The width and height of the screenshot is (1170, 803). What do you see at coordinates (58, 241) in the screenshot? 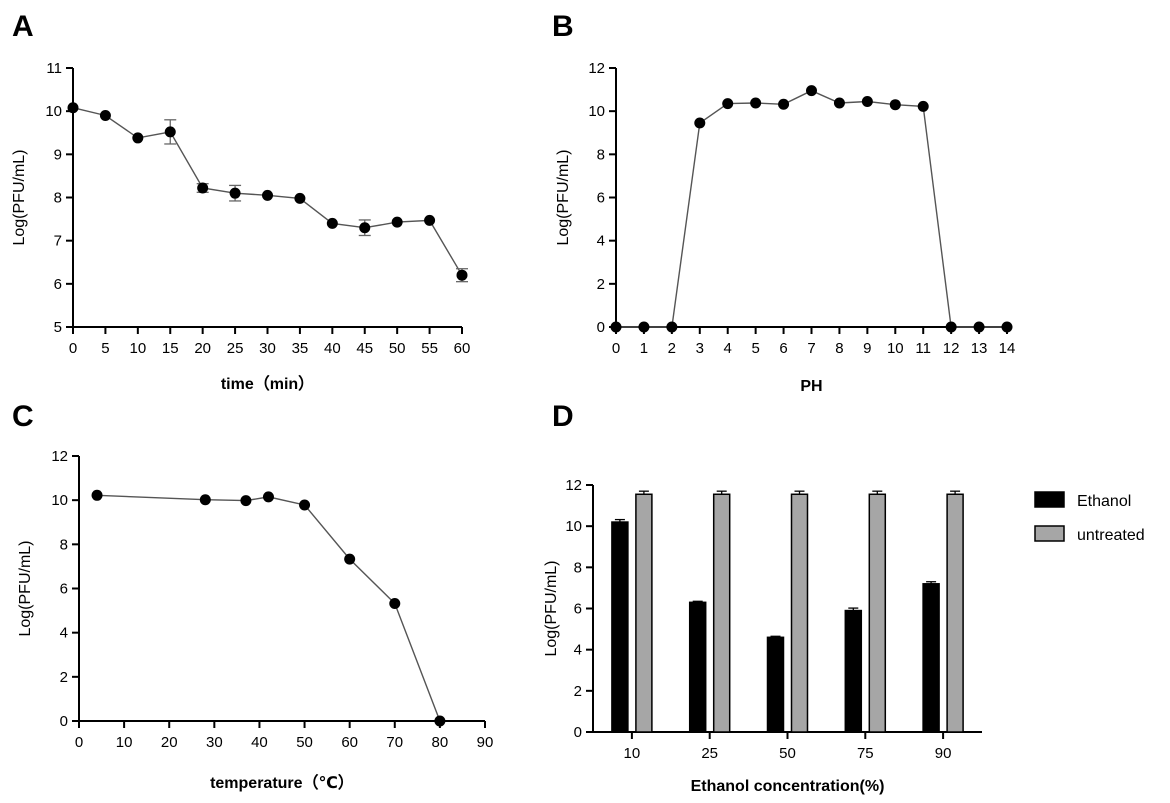
I see `y-tick-label: 7` at bounding box center [58, 241].